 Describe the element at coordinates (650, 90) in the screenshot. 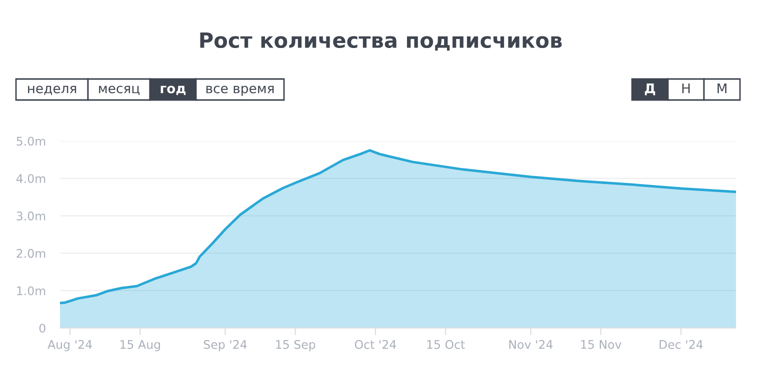

I see `text: Д` at that location.